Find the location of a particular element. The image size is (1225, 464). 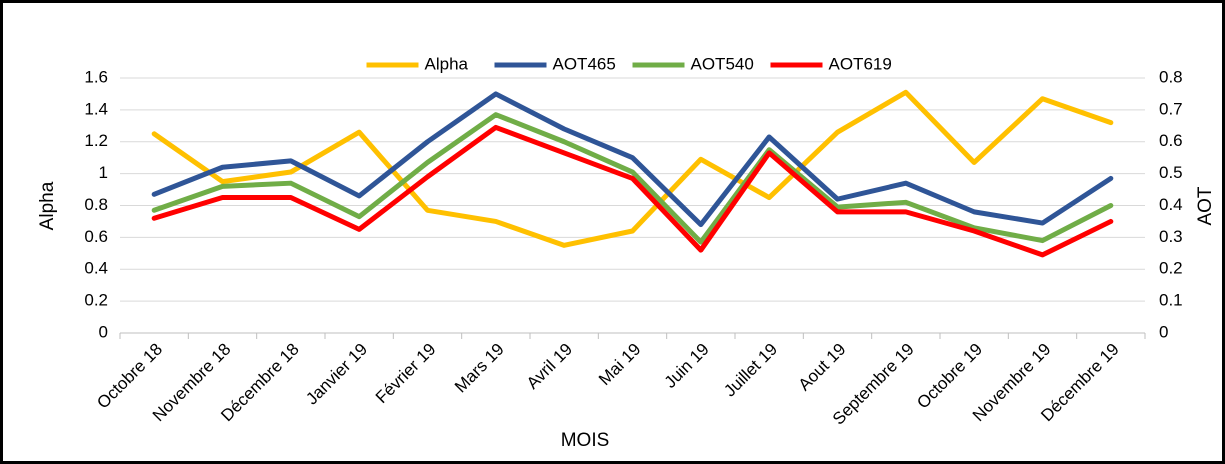

y2-tick-label: 0.1 is located at coordinates (1171, 300).